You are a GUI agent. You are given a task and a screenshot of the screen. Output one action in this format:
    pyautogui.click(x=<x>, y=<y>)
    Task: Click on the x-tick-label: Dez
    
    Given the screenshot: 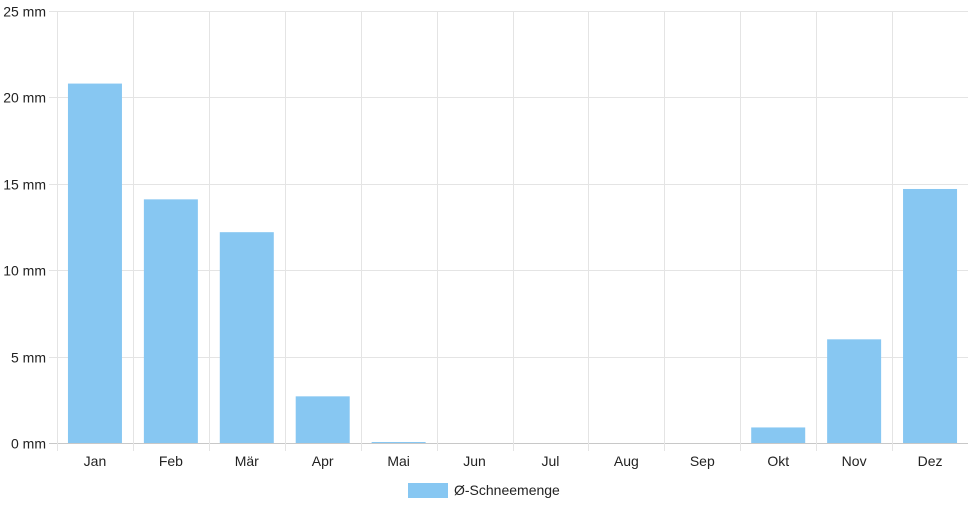 What is the action you would take?
    pyautogui.click(x=930, y=461)
    